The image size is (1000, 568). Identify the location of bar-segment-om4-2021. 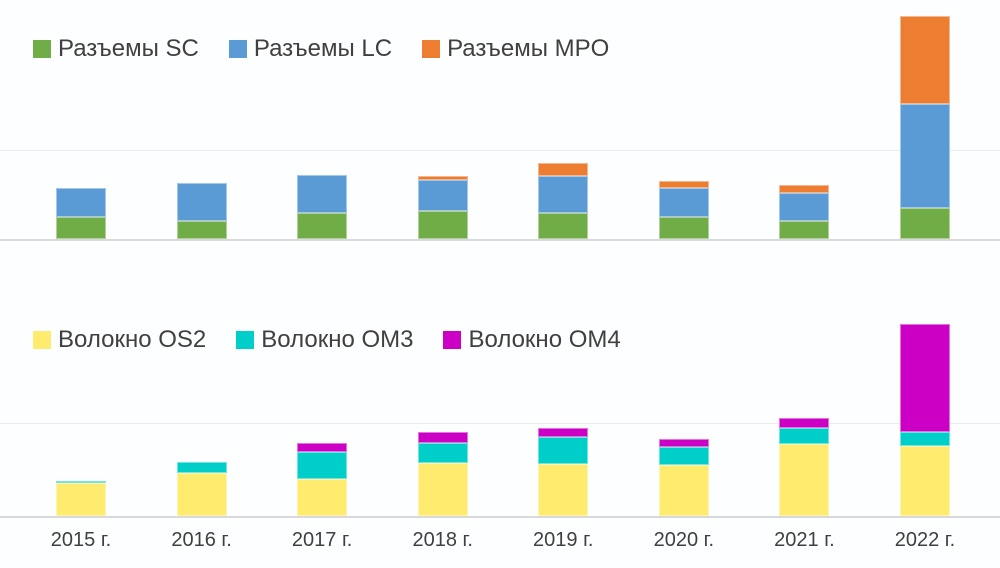
(804, 423).